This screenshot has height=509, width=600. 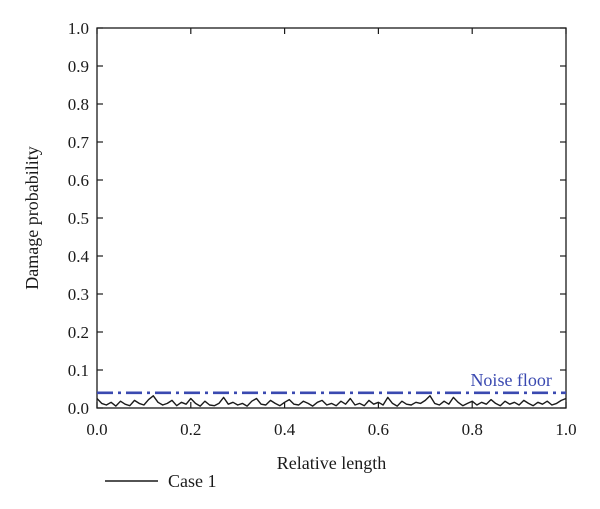 What do you see at coordinates (79, 142) in the screenshot?
I see `y-tick-label: 0.7` at bounding box center [79, 142].